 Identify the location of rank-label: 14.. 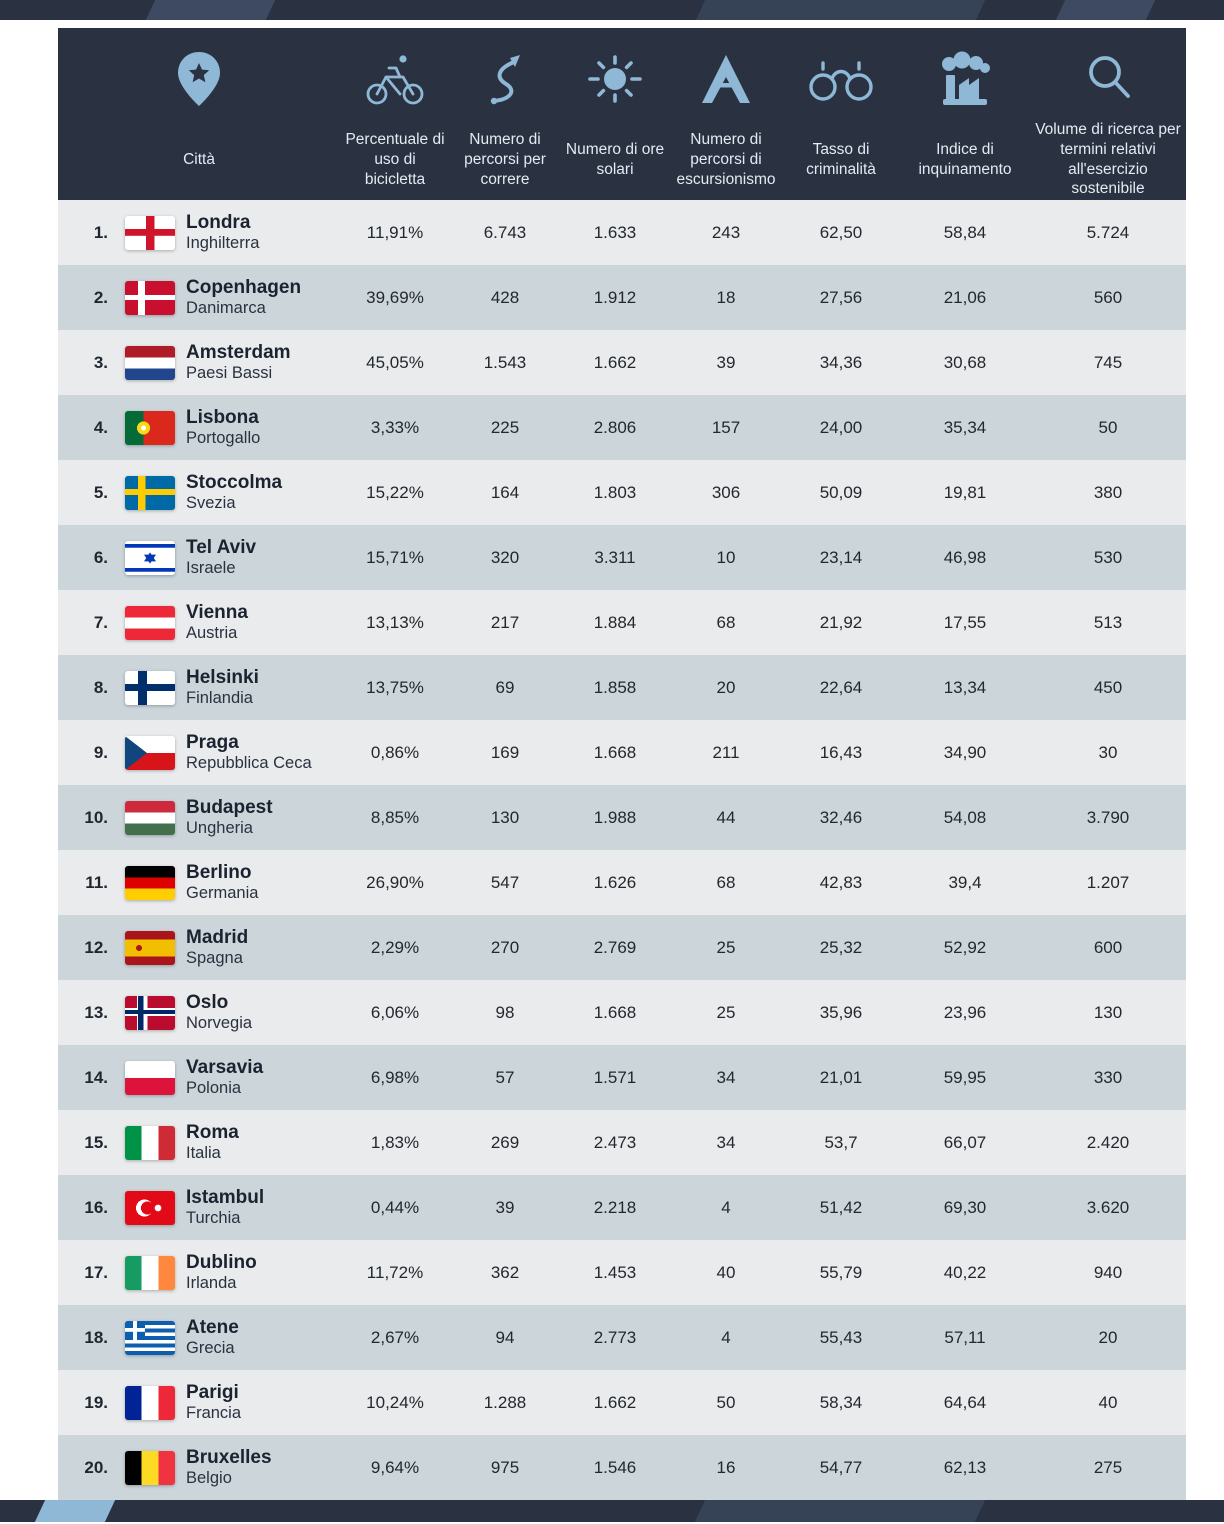
(96, 1077).